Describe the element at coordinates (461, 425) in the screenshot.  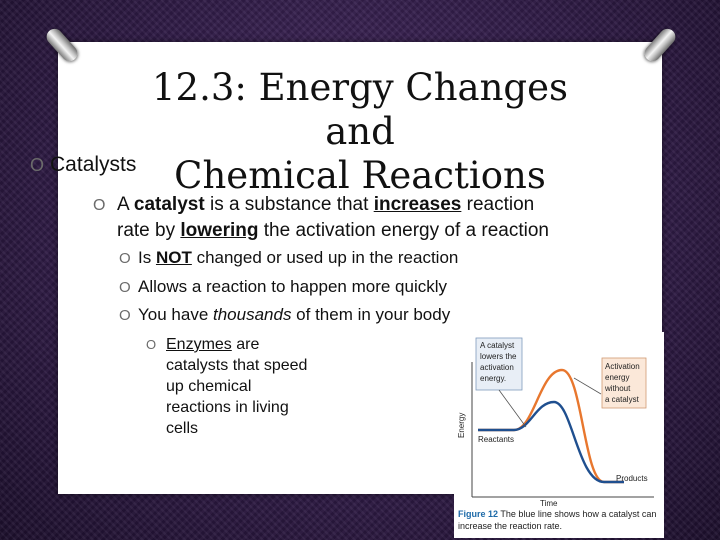
I see `y-axis-label: Energy` at that location.